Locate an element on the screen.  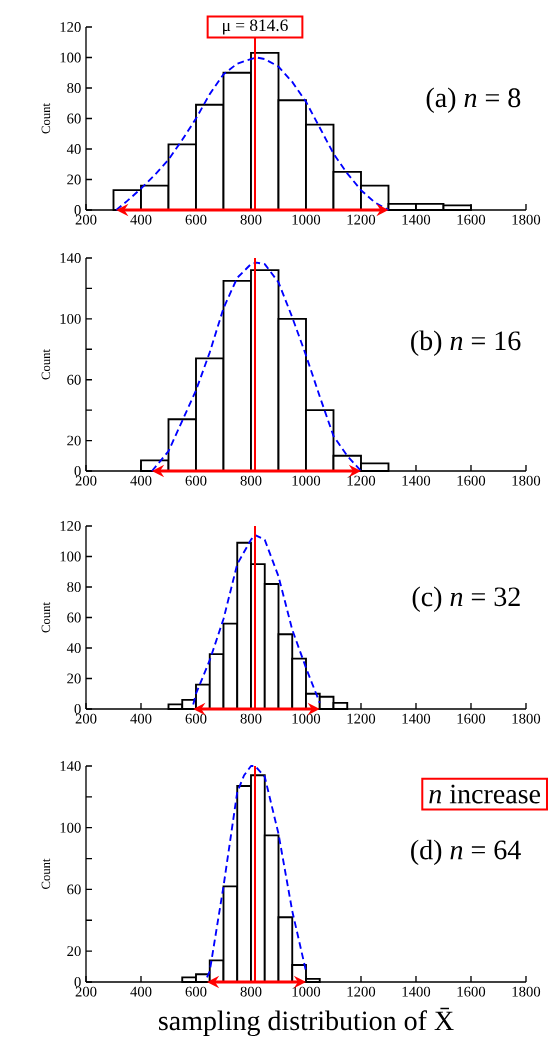
ref-line-label: μ = 814.6 is located at coordinates (255, 27).